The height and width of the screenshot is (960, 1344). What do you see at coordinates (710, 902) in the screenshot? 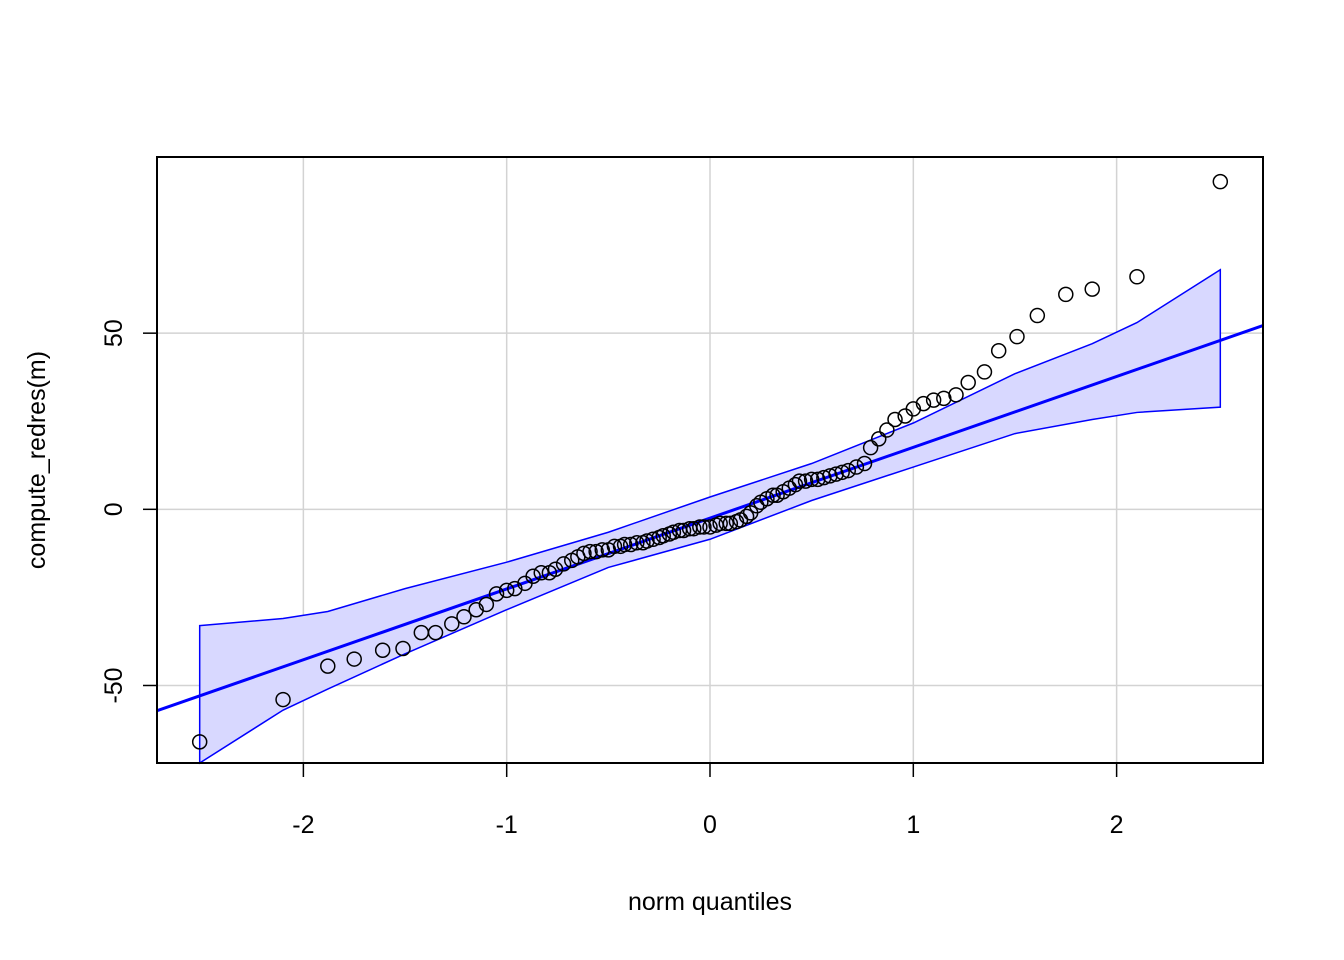
I see `x-axis-title: norm quantiles` at bounding box center [710, 902].